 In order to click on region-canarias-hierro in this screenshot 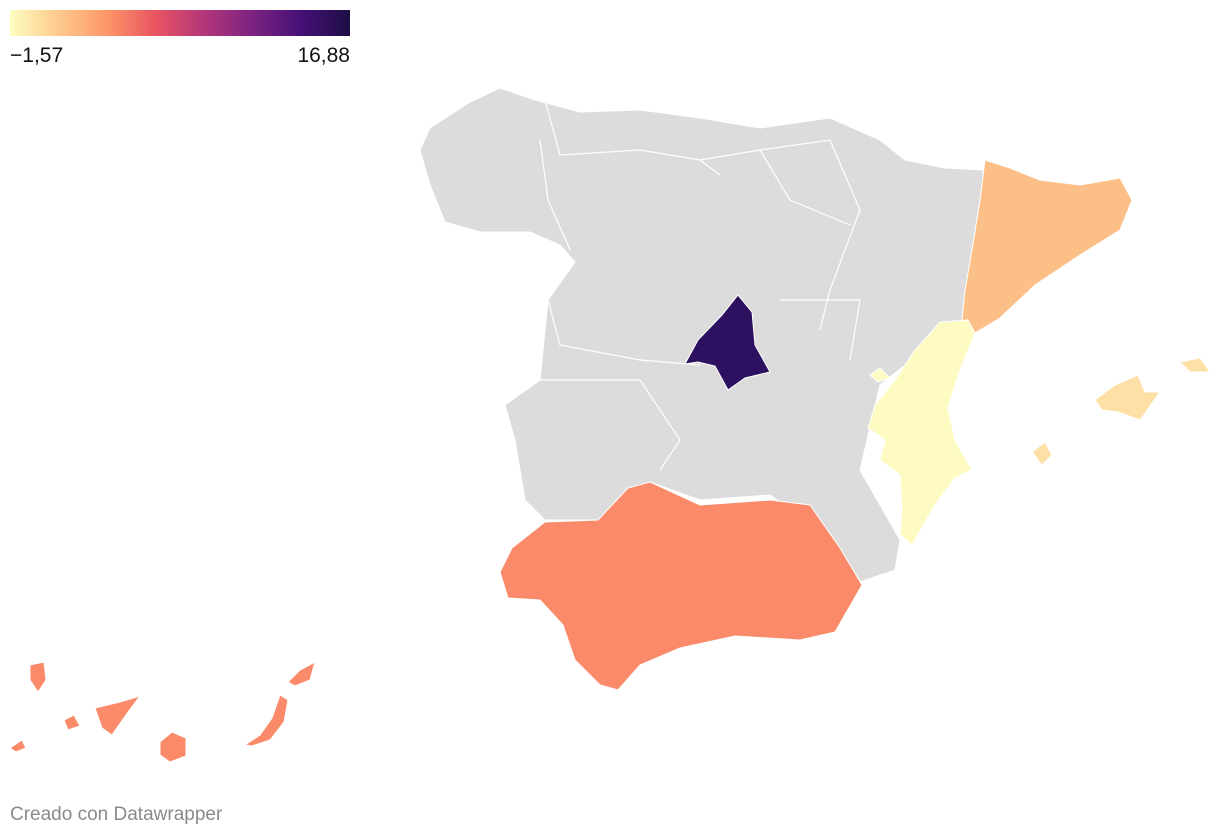, I will do `click(18, 746)`.